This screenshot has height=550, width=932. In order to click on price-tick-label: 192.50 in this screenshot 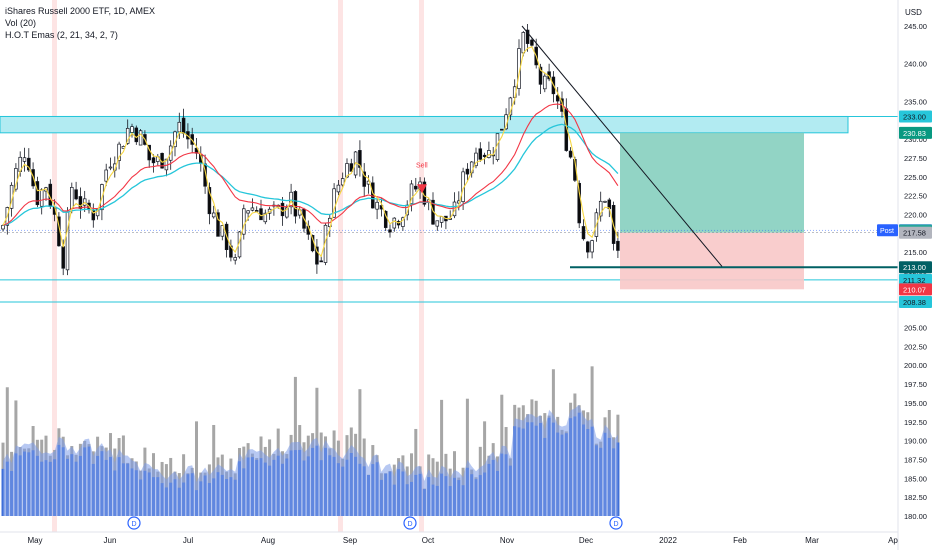, I will do `click(915, 422)`.